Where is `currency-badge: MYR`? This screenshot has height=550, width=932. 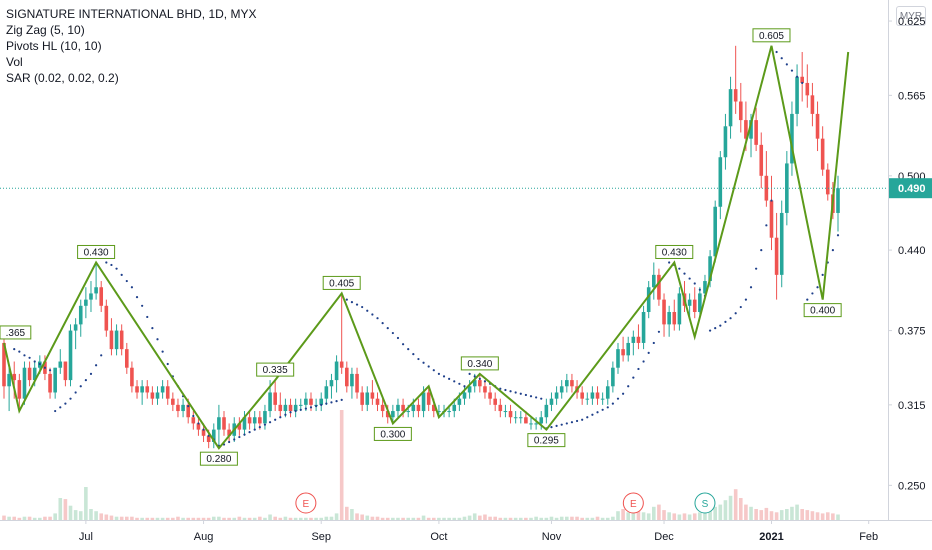 currency-badge: MYR is located at coordinates (911, 16).